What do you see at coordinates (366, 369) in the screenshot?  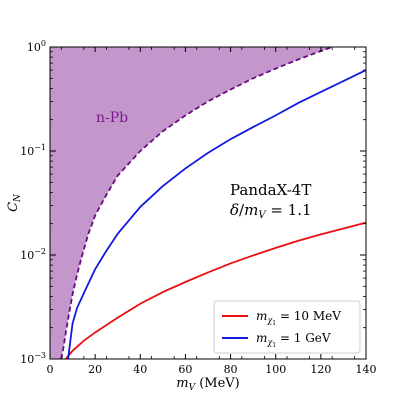 I see `x-tick-label: 140` at bounding box center [366, 369].